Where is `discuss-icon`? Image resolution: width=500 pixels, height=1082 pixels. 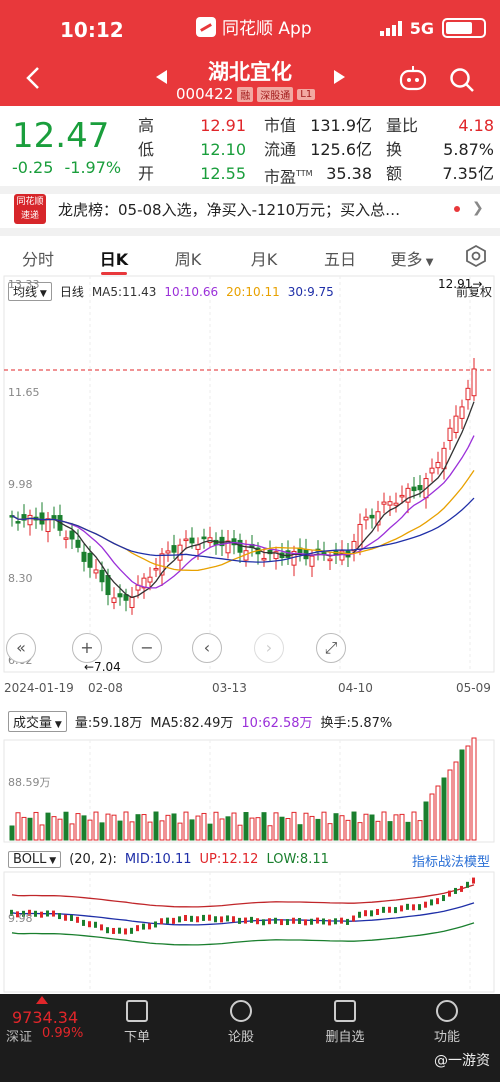 discuss-icon is located at coordinates (241, 1011).